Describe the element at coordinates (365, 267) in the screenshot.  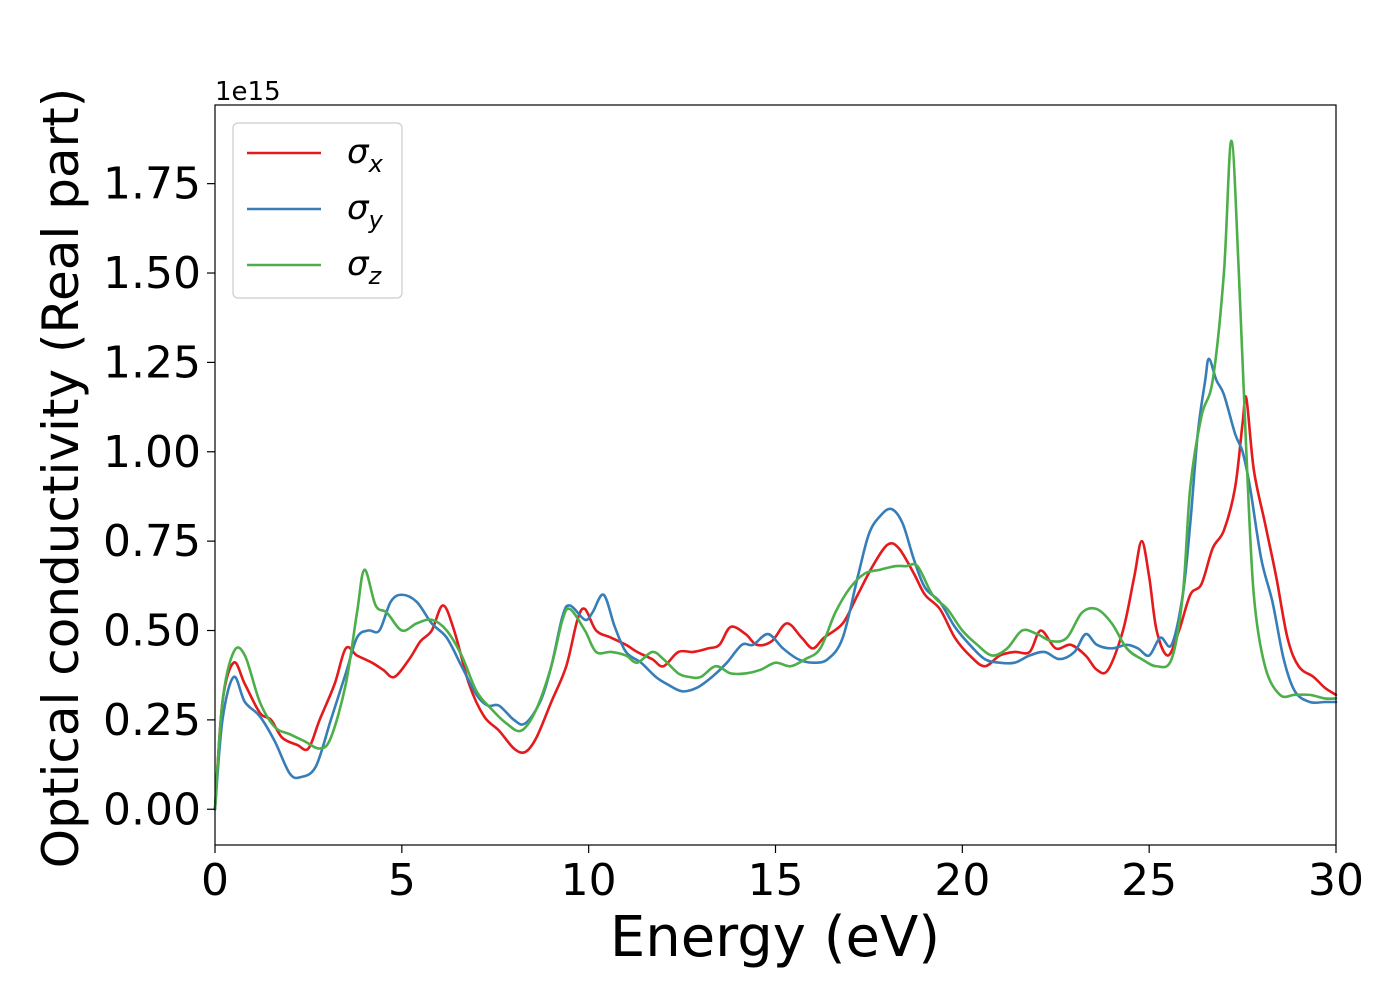
I see `legend-label-z: σz` at that location.